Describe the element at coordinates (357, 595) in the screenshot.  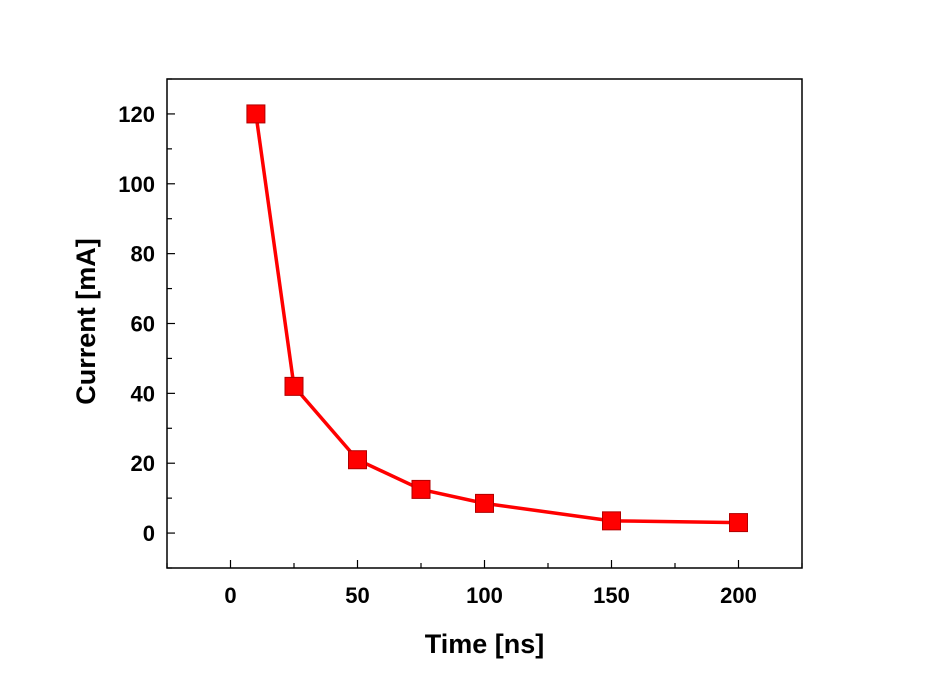
I see `x-tick-label: 50` at that location.